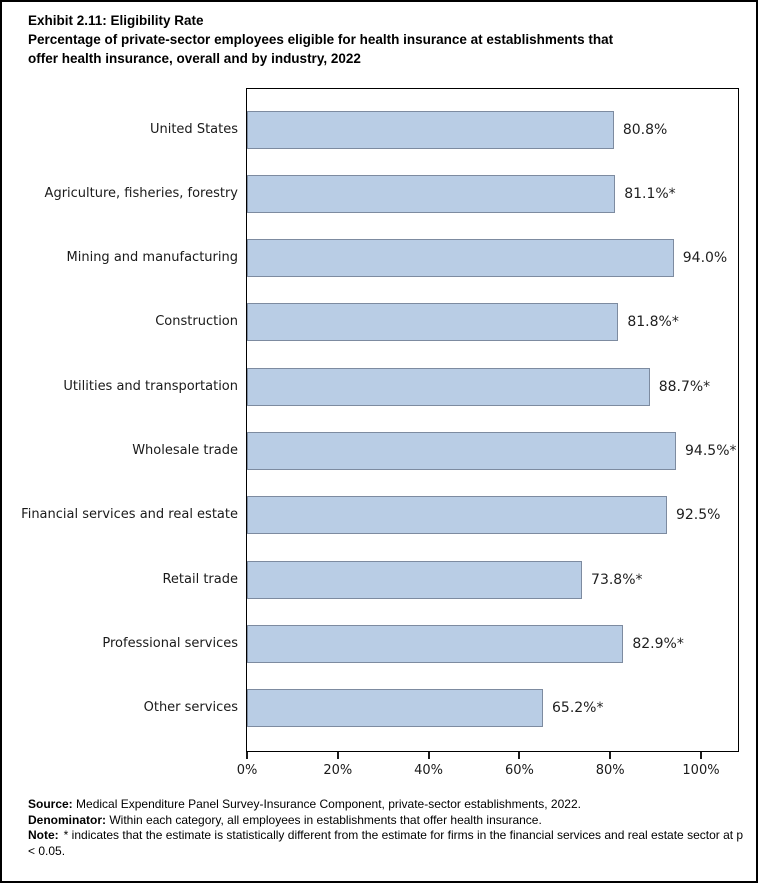 The height and width of the screenshot is (883, 758). Describe the element at coordinates (645, 129) in the screenshot. I see `value-label: 80.8%` at that location.